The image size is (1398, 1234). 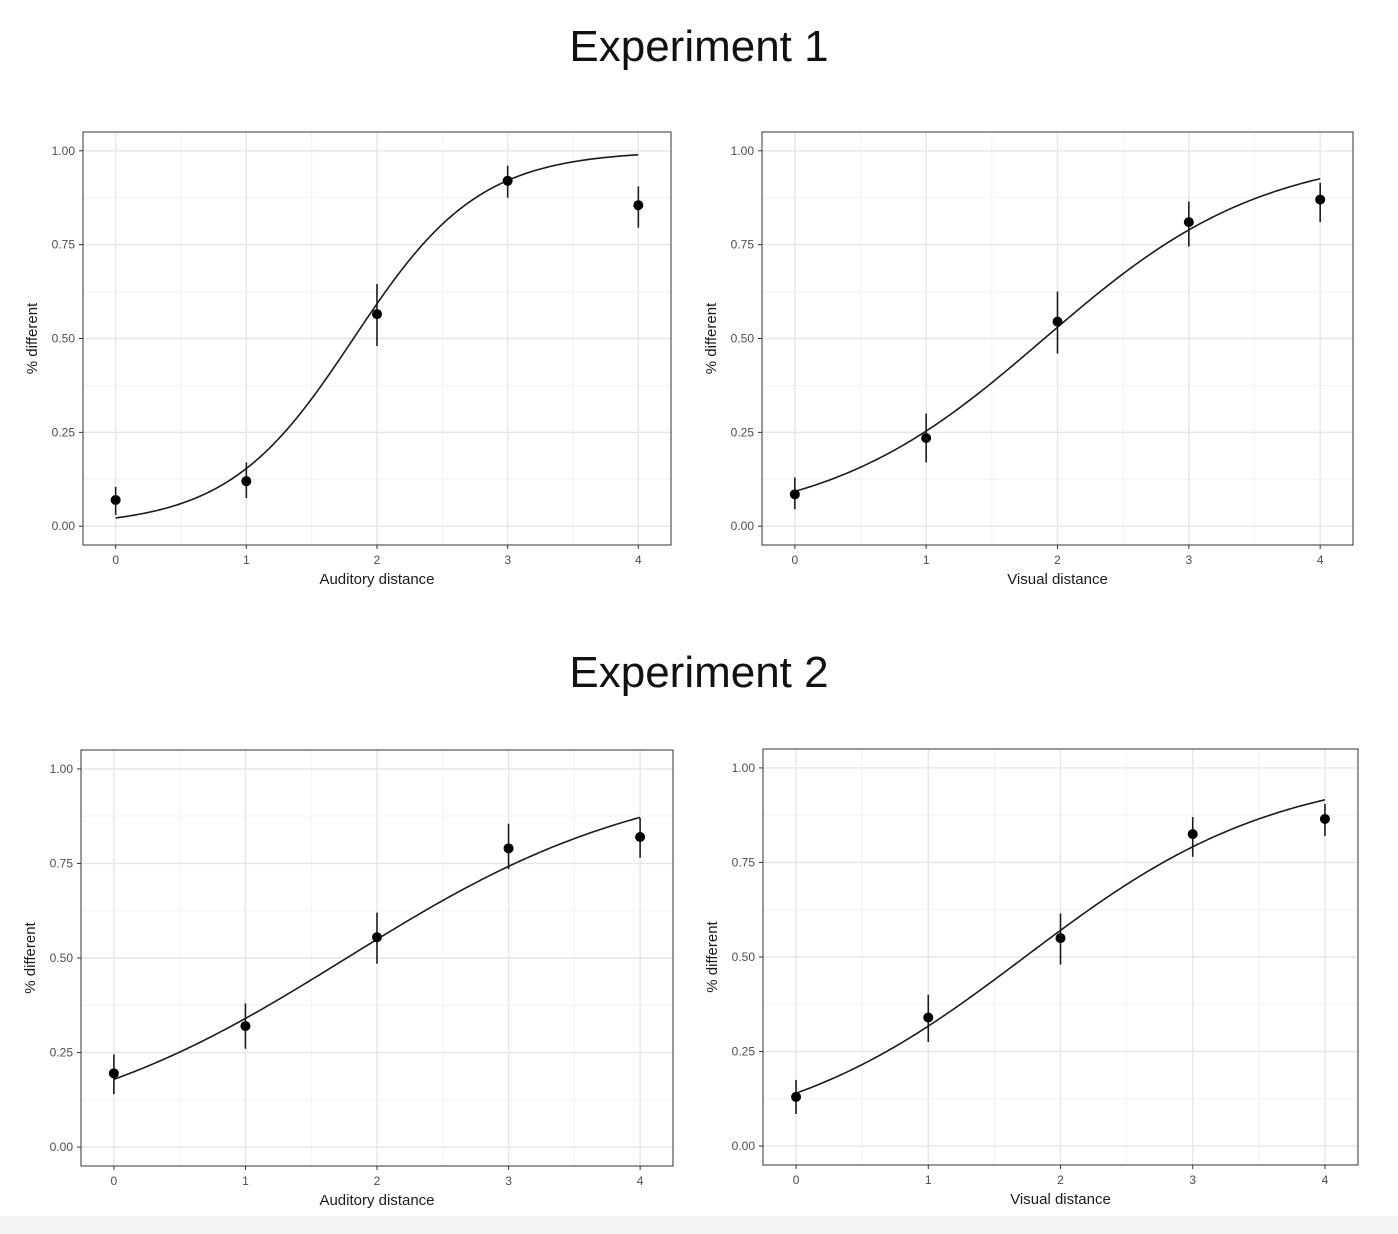 What do you see at coordinates (699, 46) in the screenshot?
I see `experiment-1-title: Experiment 1` at bounding box center [699, 46].